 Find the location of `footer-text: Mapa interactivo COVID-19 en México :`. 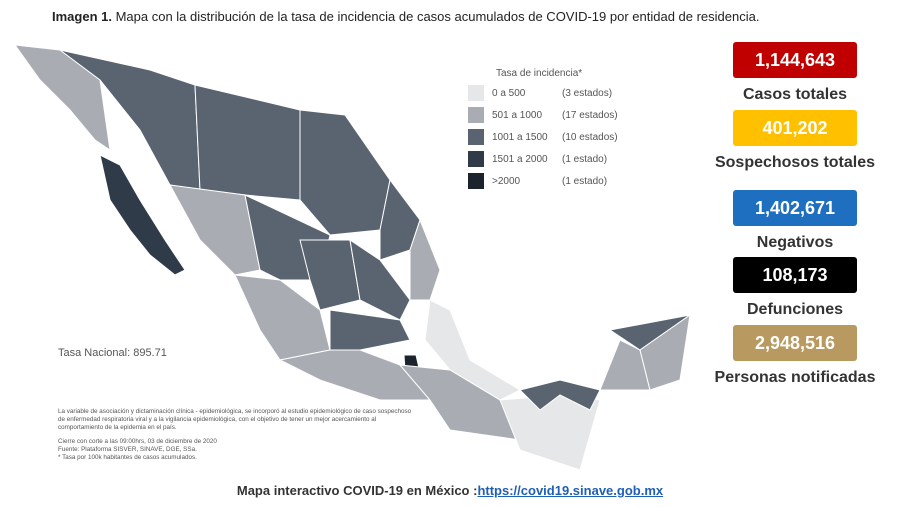

footer-text: Mapa interactivo COVID-19 en México : is located at coordinates (357, 490).